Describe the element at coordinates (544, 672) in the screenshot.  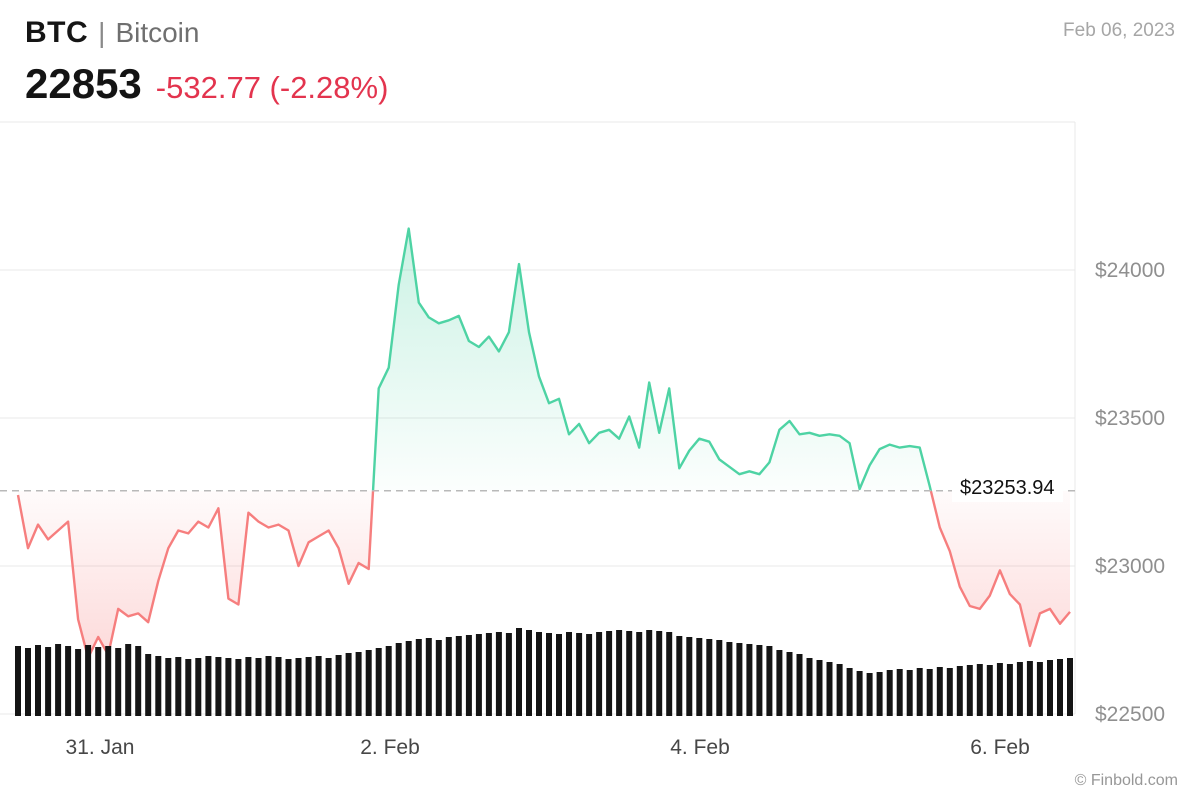
I see `volume-bars` at that location.